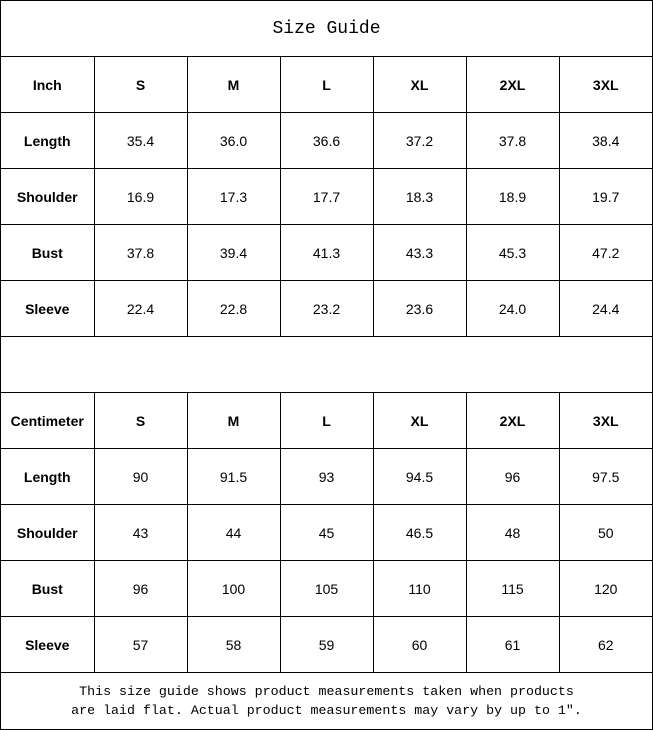  Describe the element at coordinates (140, 140) in the screenshot. I see `measurement-value: 35.4` at that location.